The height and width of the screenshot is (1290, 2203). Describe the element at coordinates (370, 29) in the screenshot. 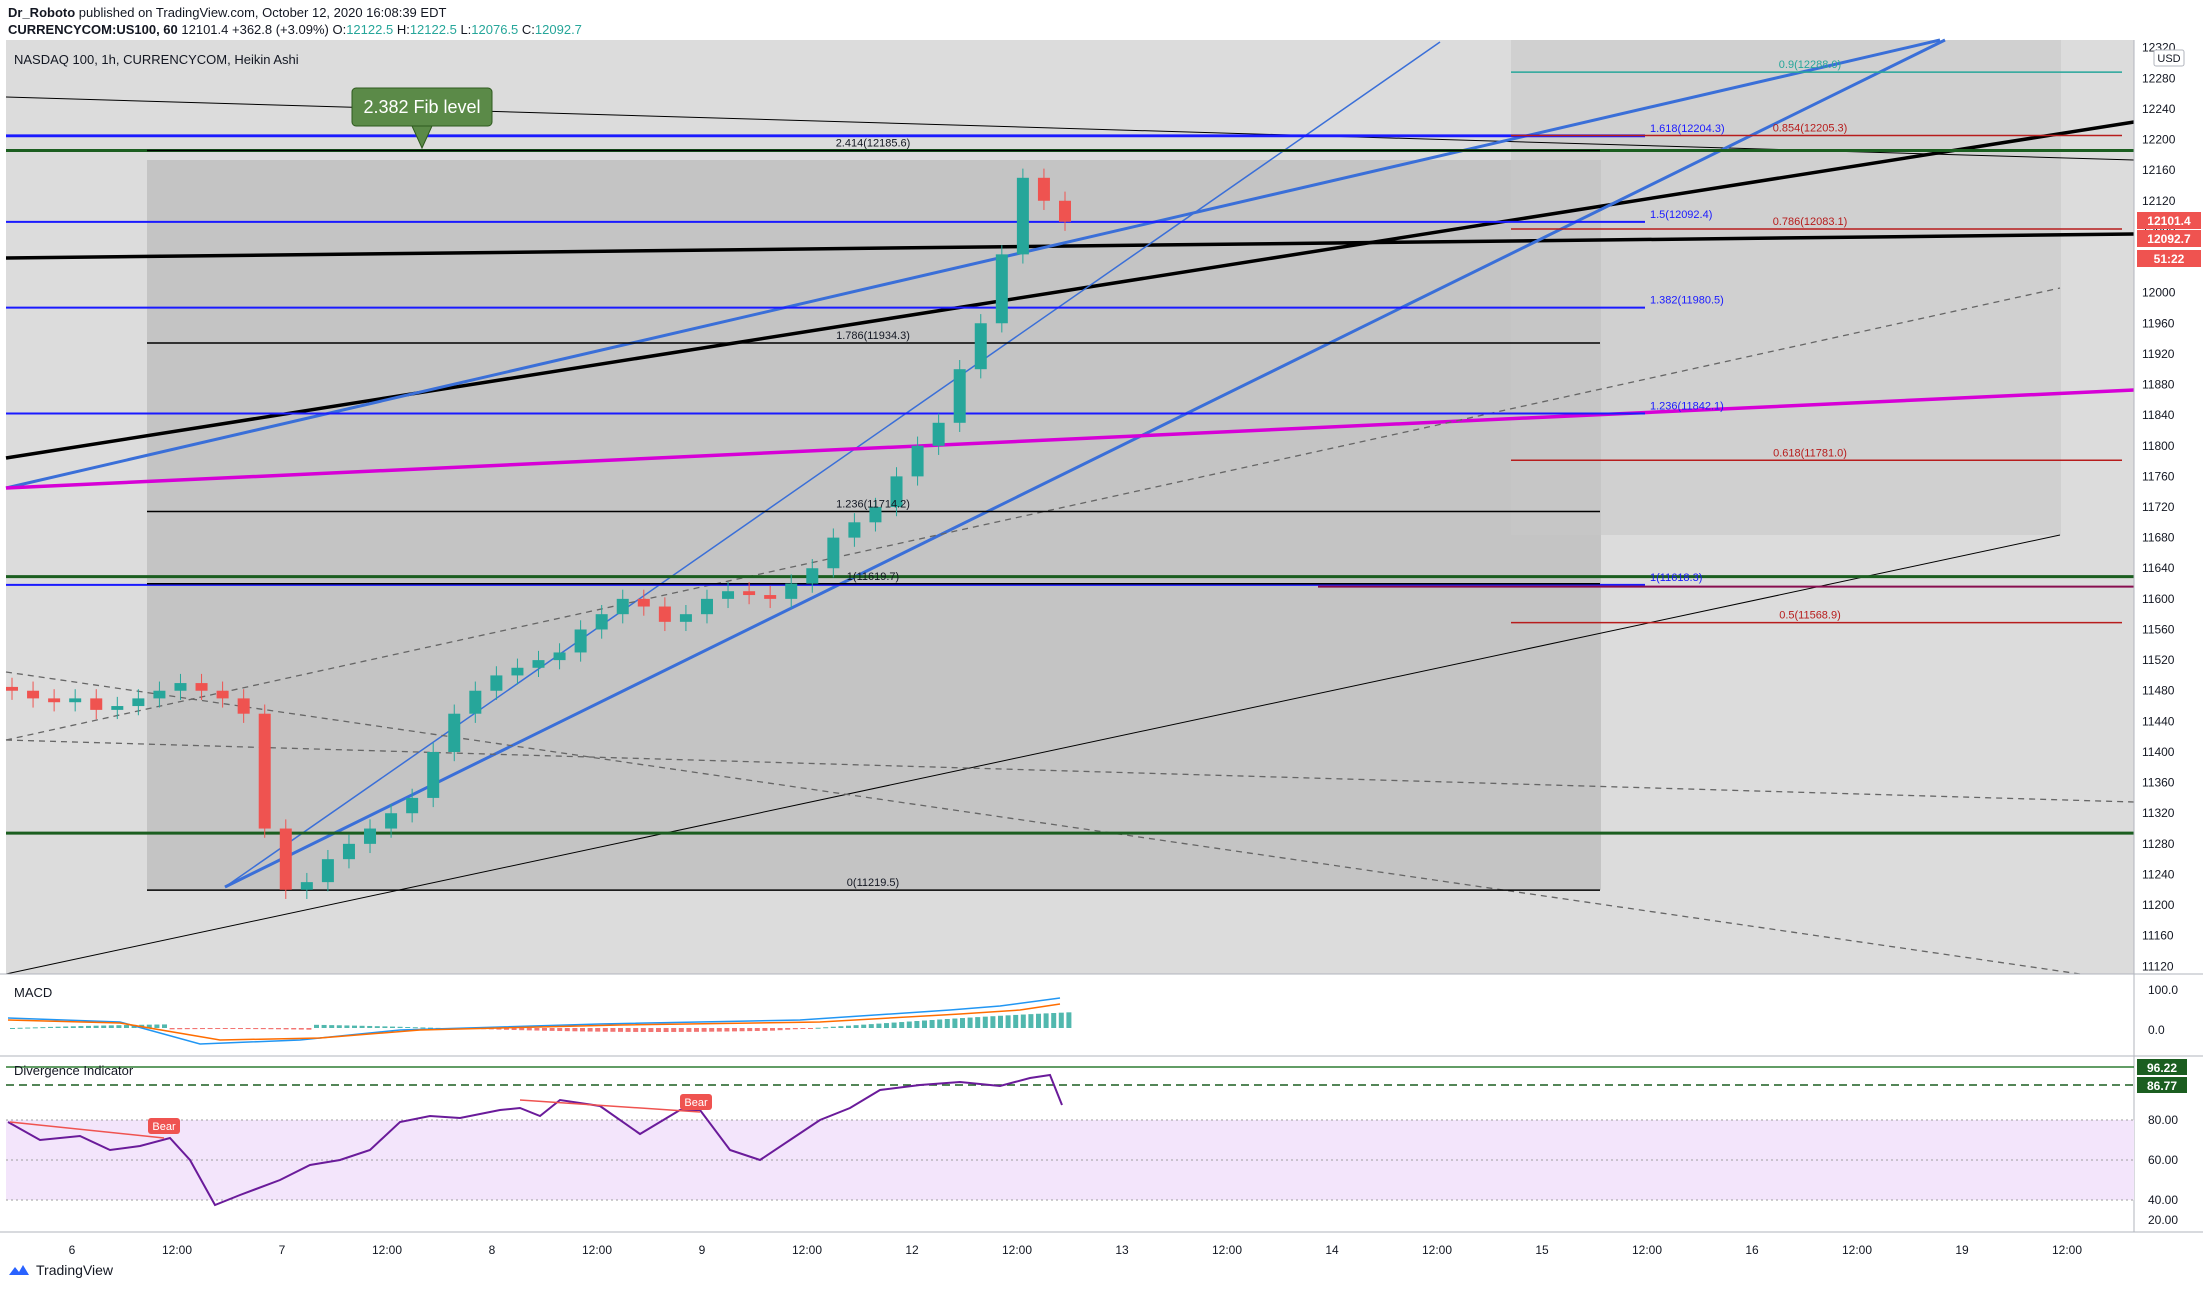

I see `open-value: 12122.5` at that location.